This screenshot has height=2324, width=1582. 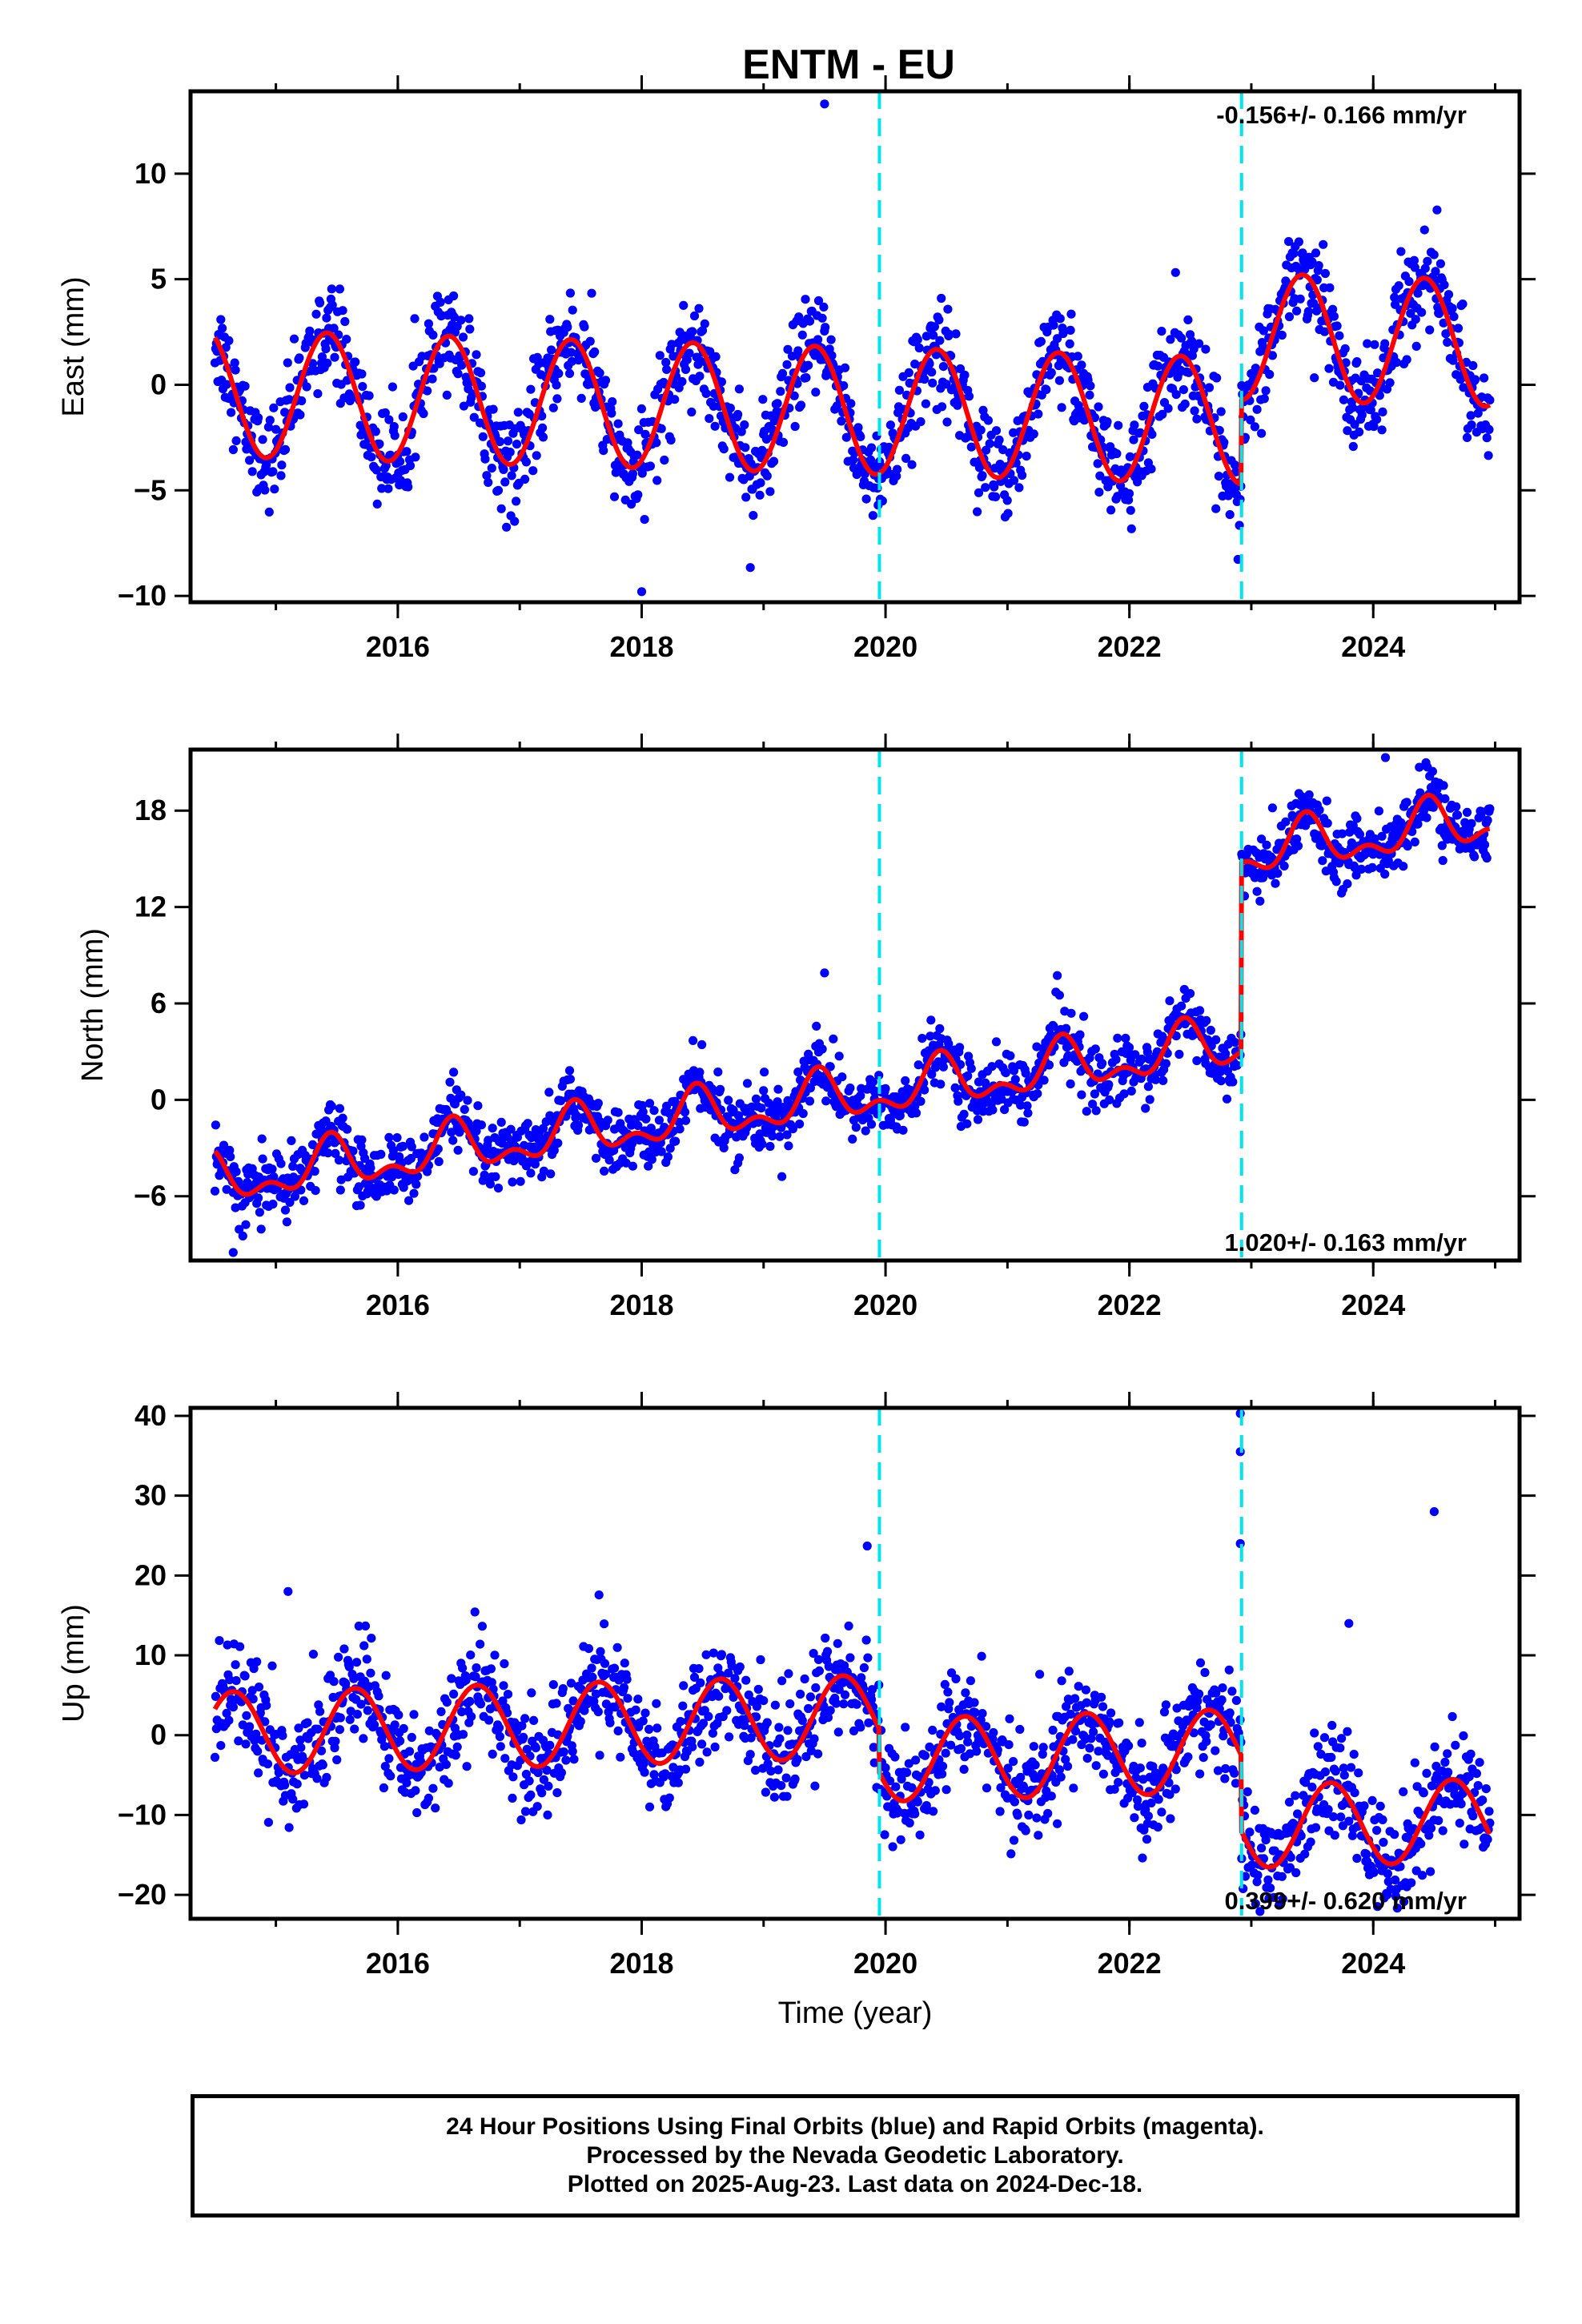 What do you see at coordinates (885, 646) in the screenshot?
I see `east-x-tick-label: 2020` at bounding box center [885, 646].